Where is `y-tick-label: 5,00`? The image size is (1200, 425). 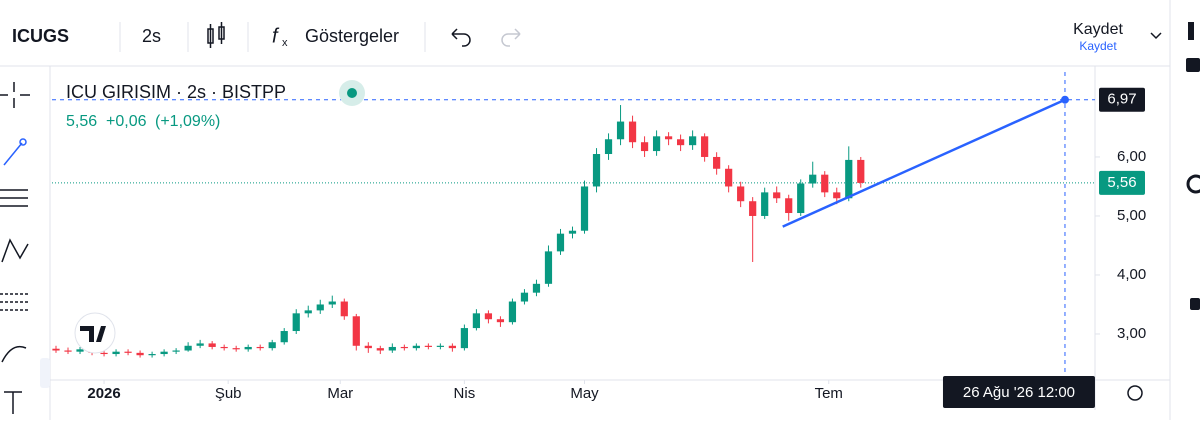 y-tick-label: 5,00 is located at coordinates (1131, 215).